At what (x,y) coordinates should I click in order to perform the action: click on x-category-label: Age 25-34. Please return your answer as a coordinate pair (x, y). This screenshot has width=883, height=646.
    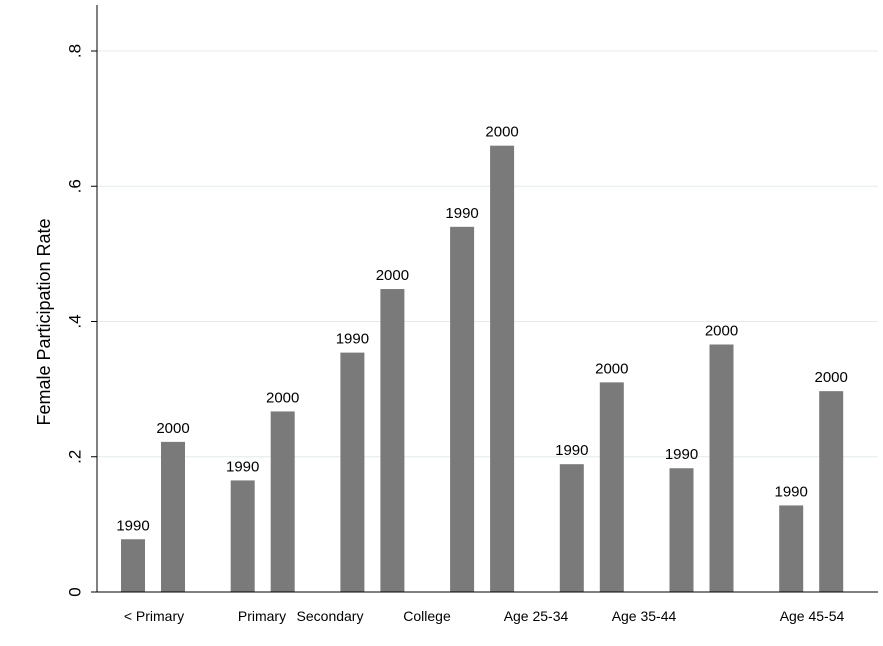
    Looking at the image, I should click on (536, 616).